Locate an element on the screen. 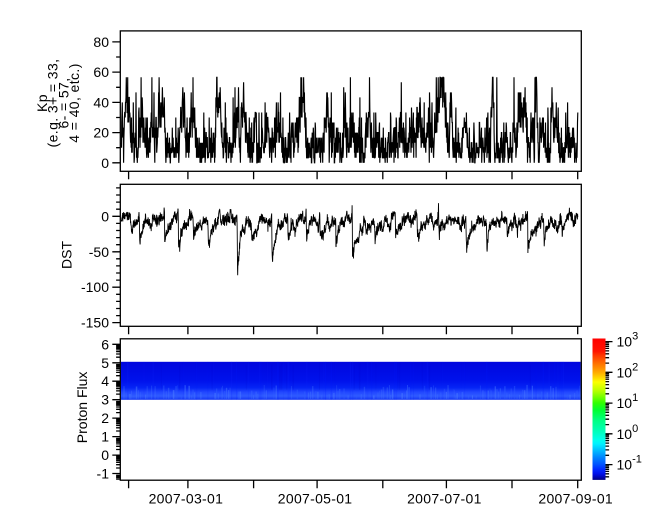  svg-text: Proton Flux is located at coordinates (82, 408).